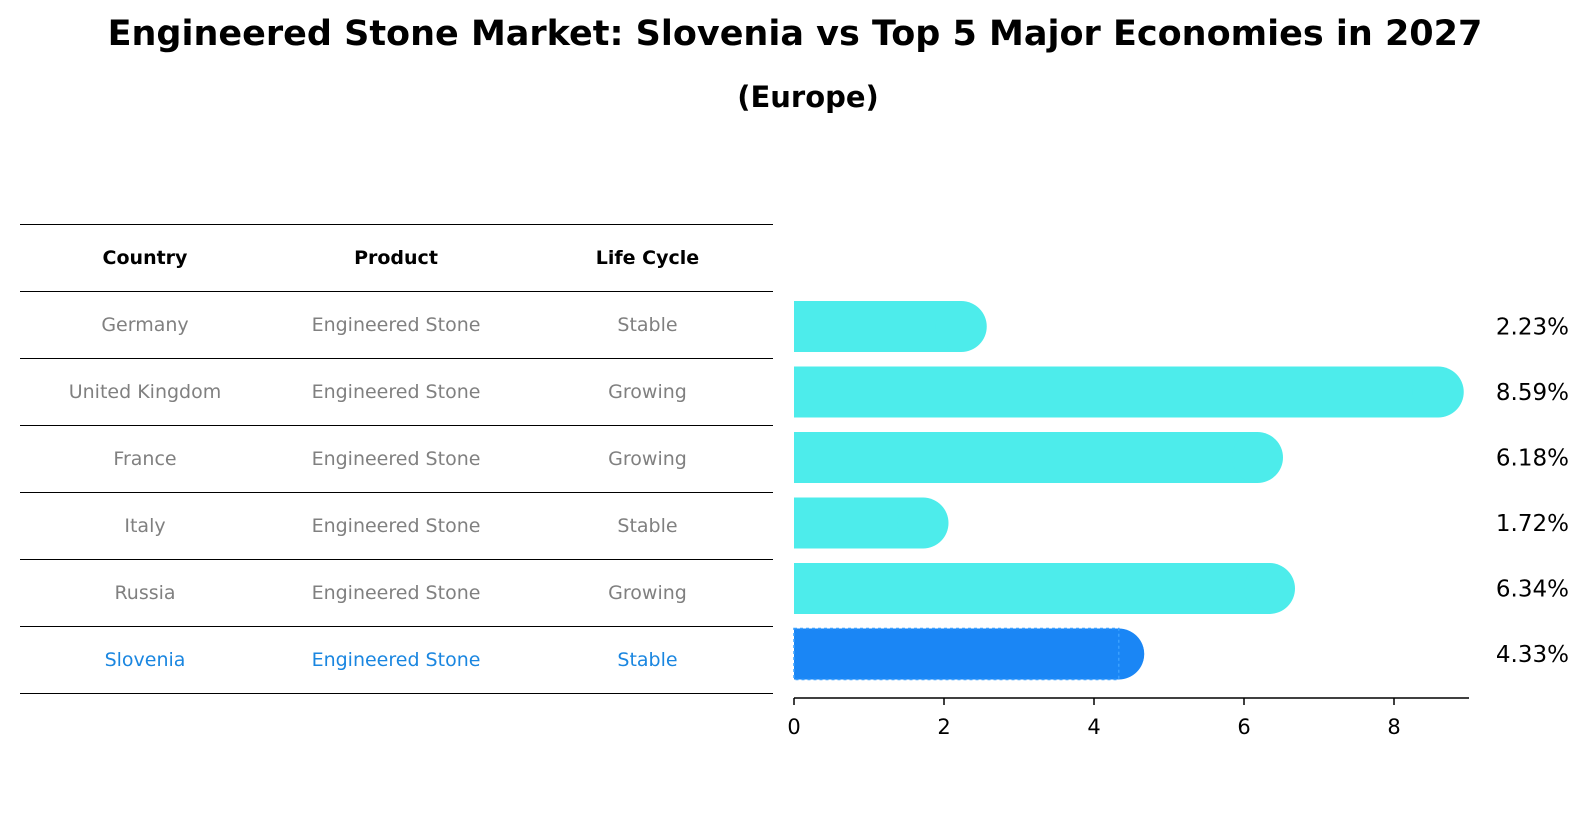  I want to click on header-life-cycle: Life Cycle, so click(647, 258).